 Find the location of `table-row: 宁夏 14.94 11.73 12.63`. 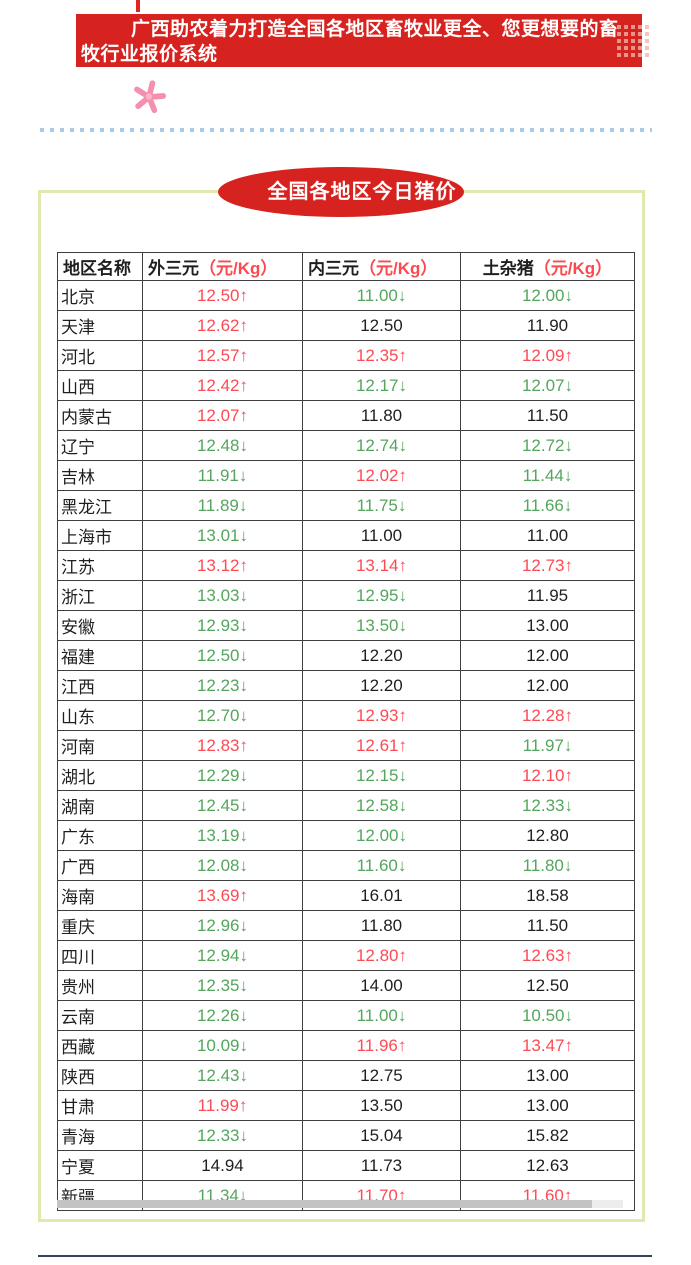

table-row: 宁夏 14.94 11.73 12.63 is located at coordinates (346, 1165).